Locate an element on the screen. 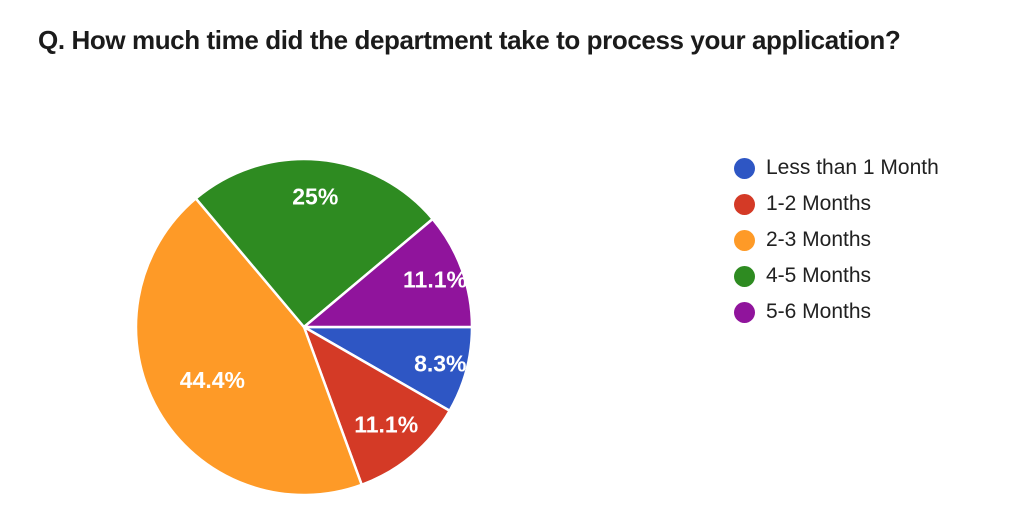 The height and width of the screenshot is (520, 1024). legend-item-2: 2-3 Months is located at coordinates (836, 240).